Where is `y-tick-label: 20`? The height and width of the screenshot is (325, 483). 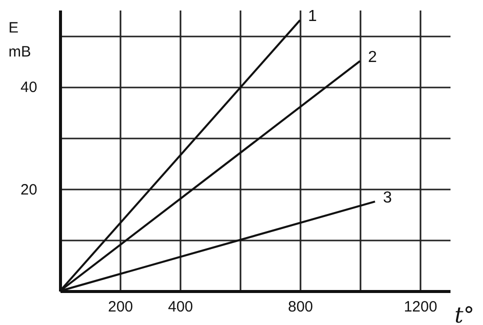 y-tick-label: 20 is located at coordinates (29, 189).